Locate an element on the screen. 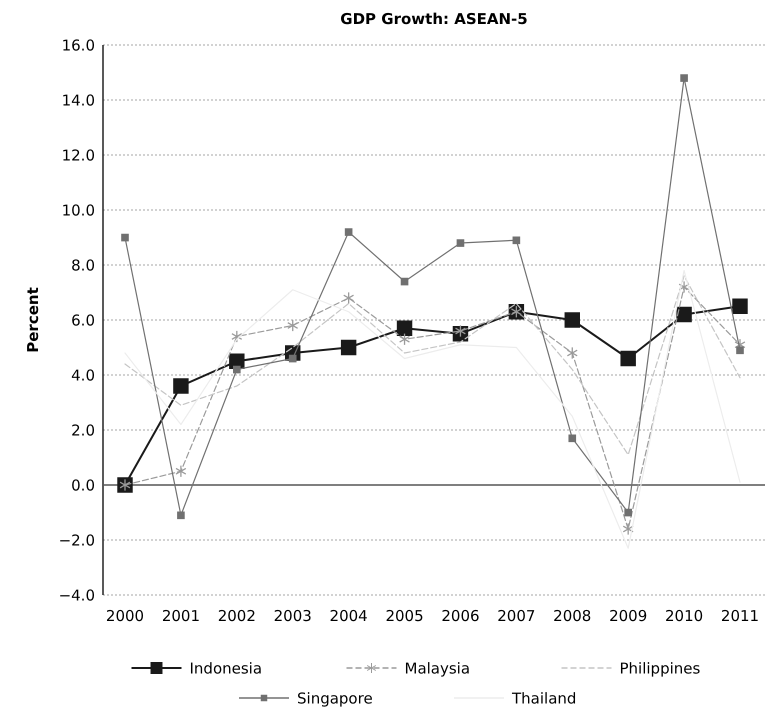 The image size is (771, 728). legend-label: Thailand is located at coordinates (543, 698).